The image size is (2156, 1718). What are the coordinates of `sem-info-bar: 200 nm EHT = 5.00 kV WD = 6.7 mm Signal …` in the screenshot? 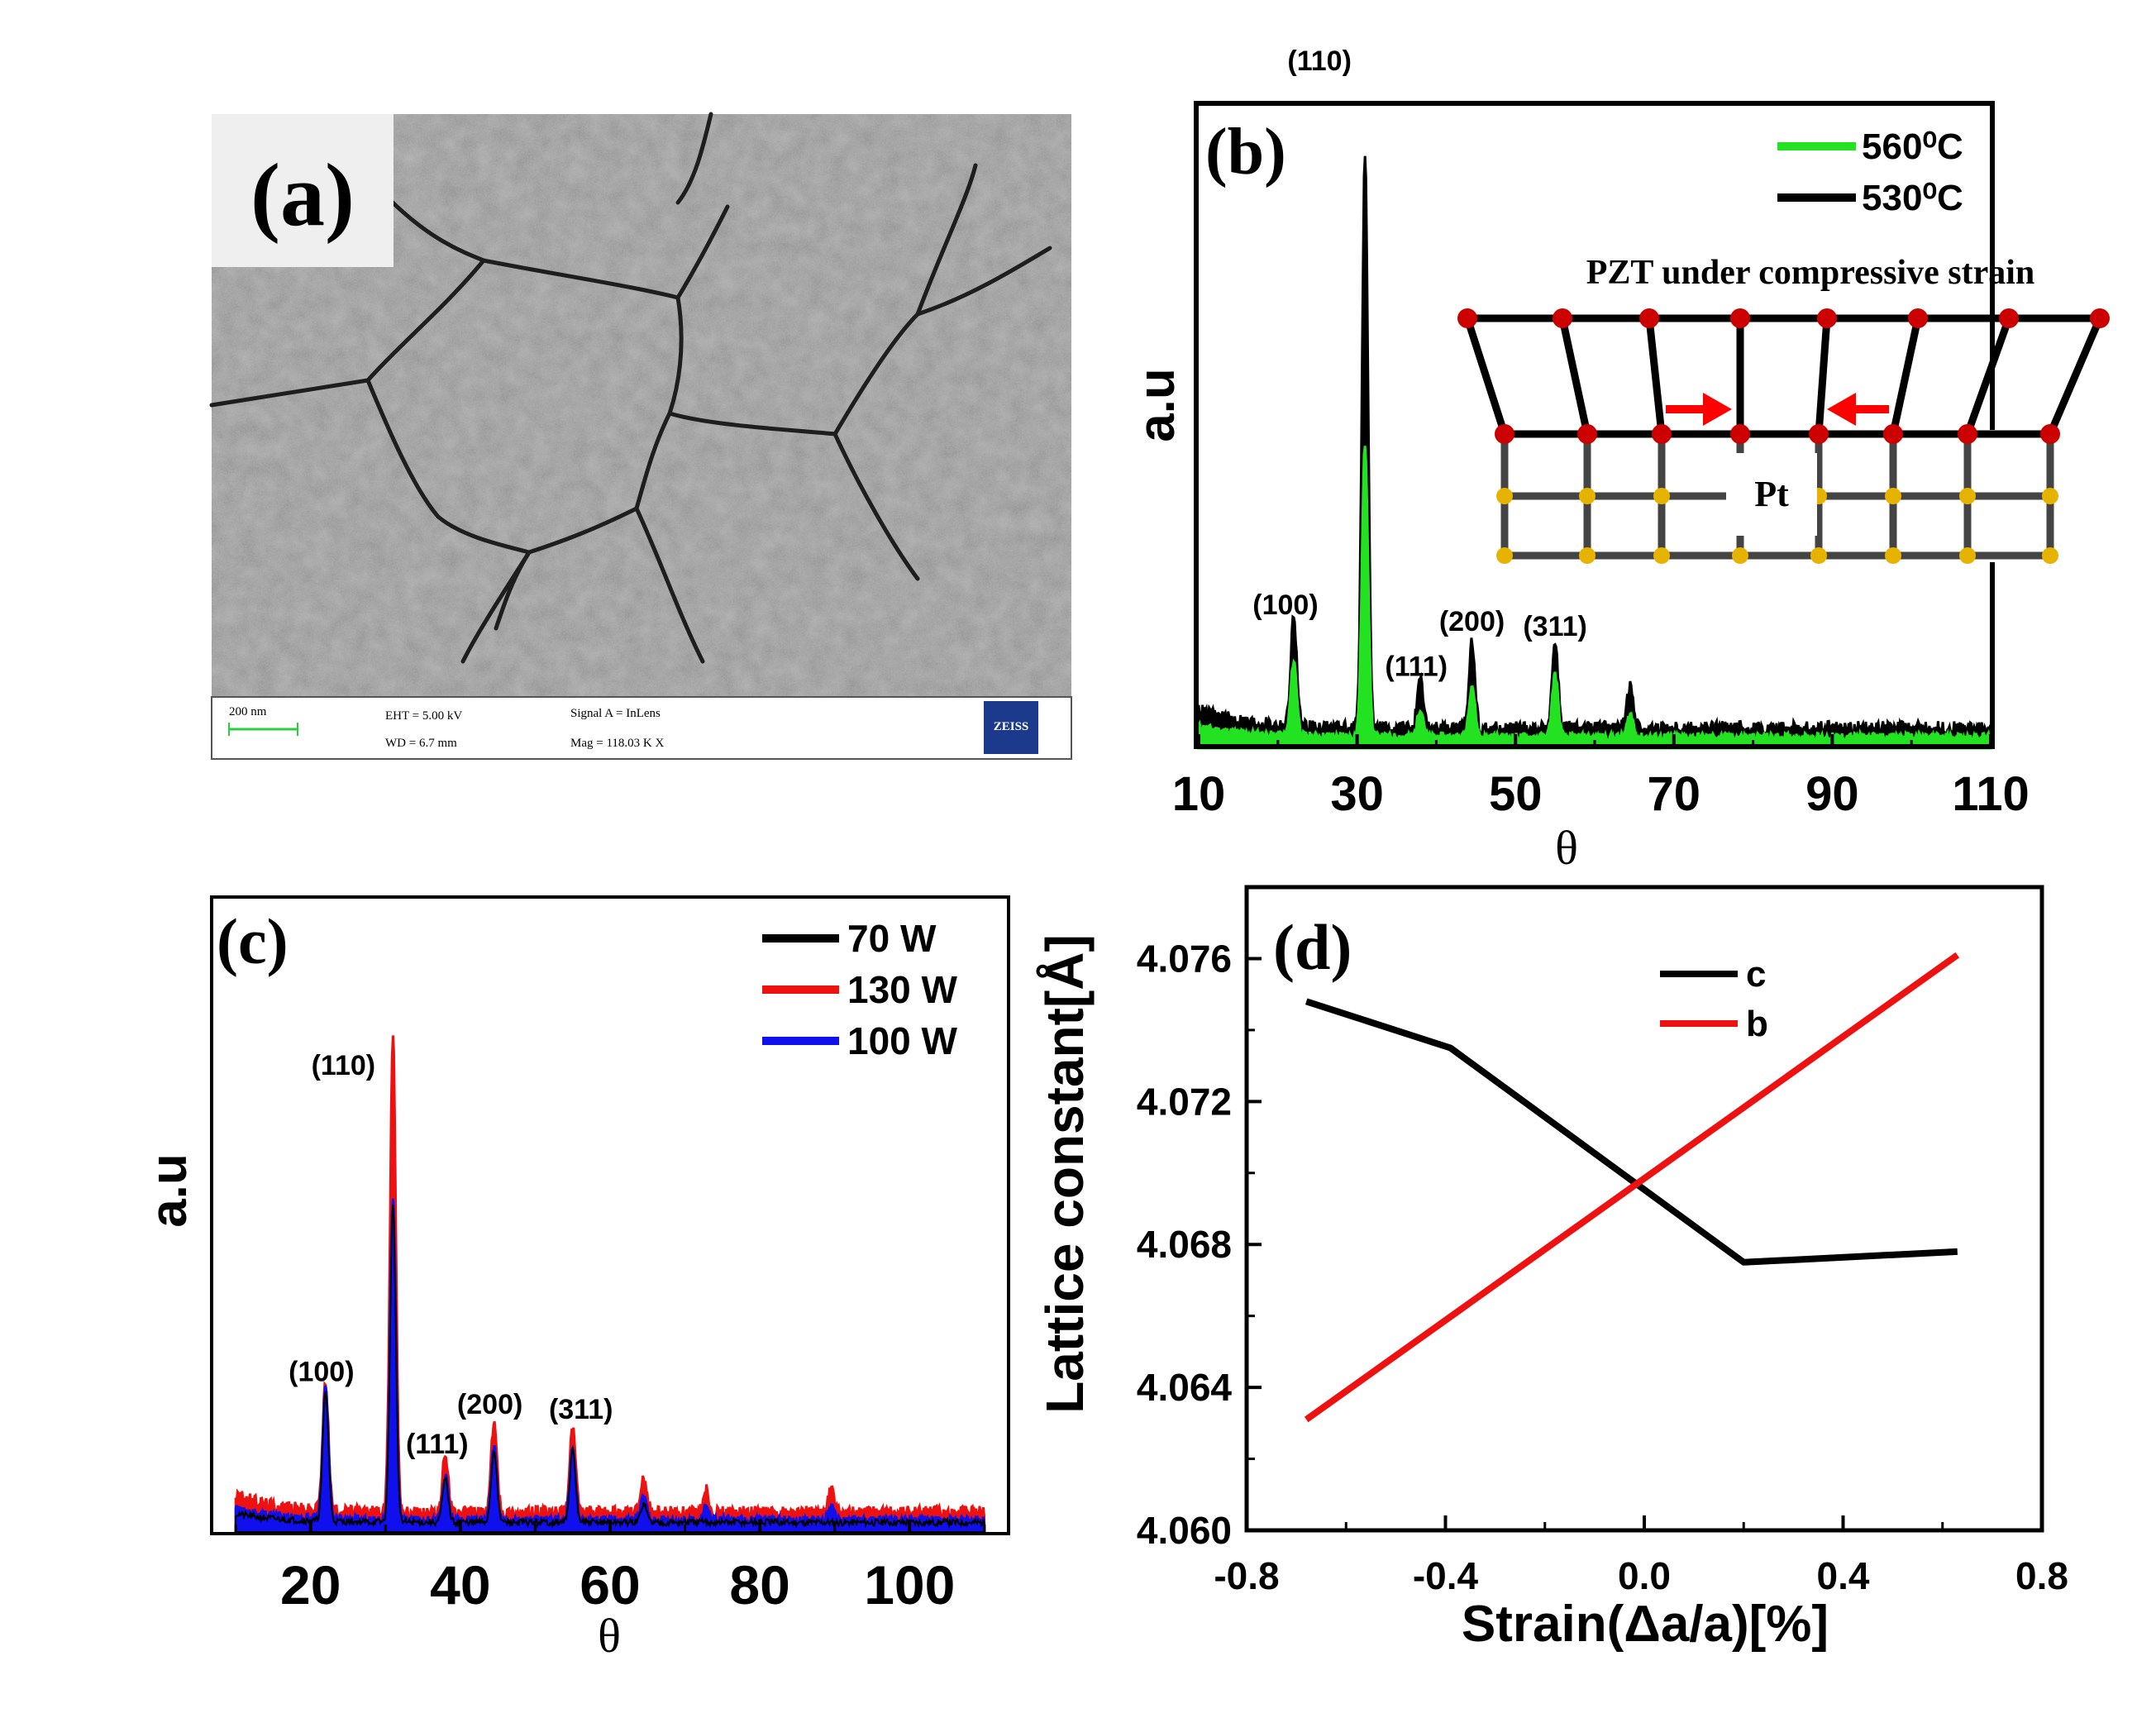 It's located at (641, 728).